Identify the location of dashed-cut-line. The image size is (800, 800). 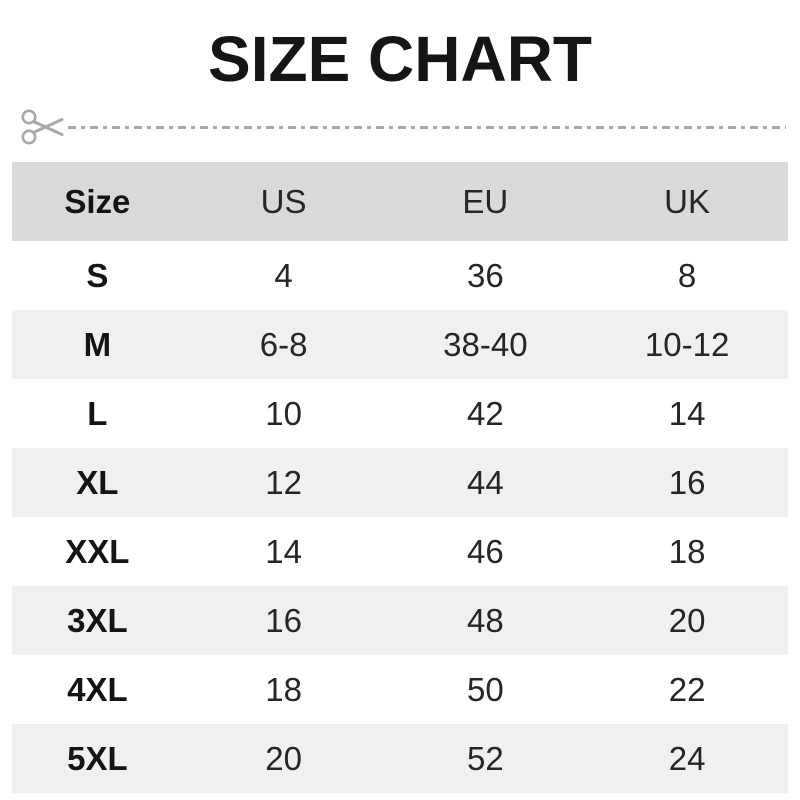
(427, 127).